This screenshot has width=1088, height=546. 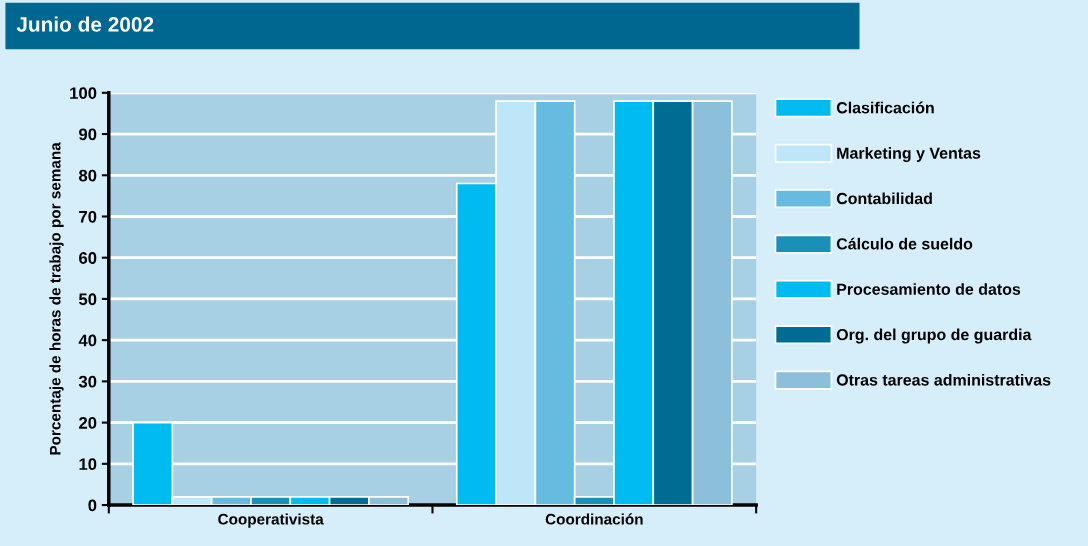 I want to click on x-tick-label: Coordinación, so click(x=594, y=519).